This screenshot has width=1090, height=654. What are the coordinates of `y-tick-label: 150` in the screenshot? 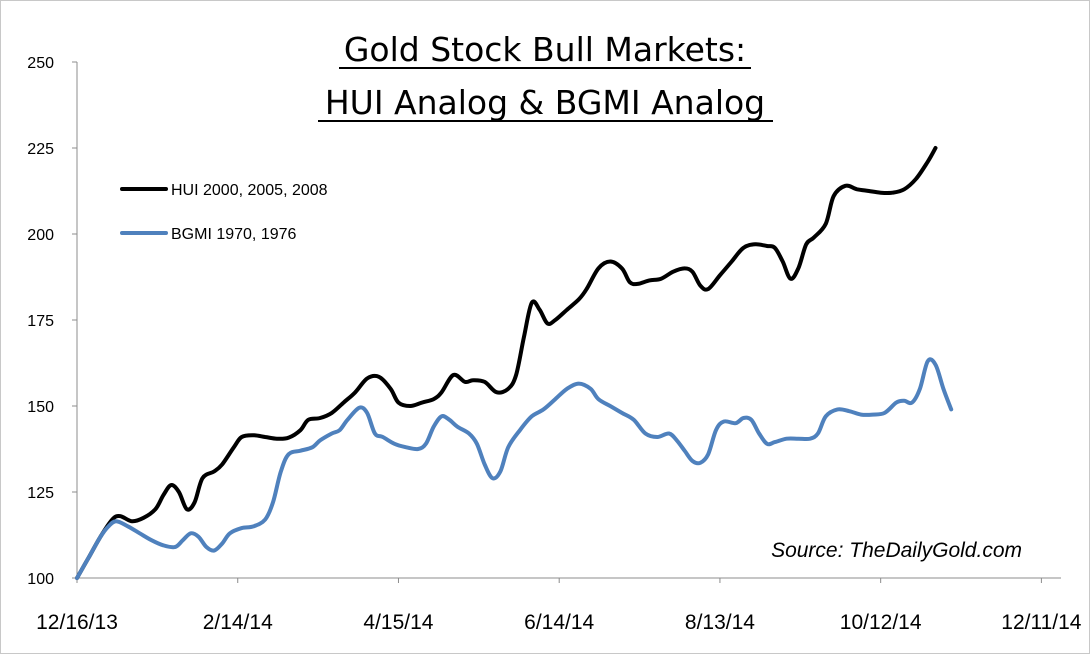 It's located at (40, 407).